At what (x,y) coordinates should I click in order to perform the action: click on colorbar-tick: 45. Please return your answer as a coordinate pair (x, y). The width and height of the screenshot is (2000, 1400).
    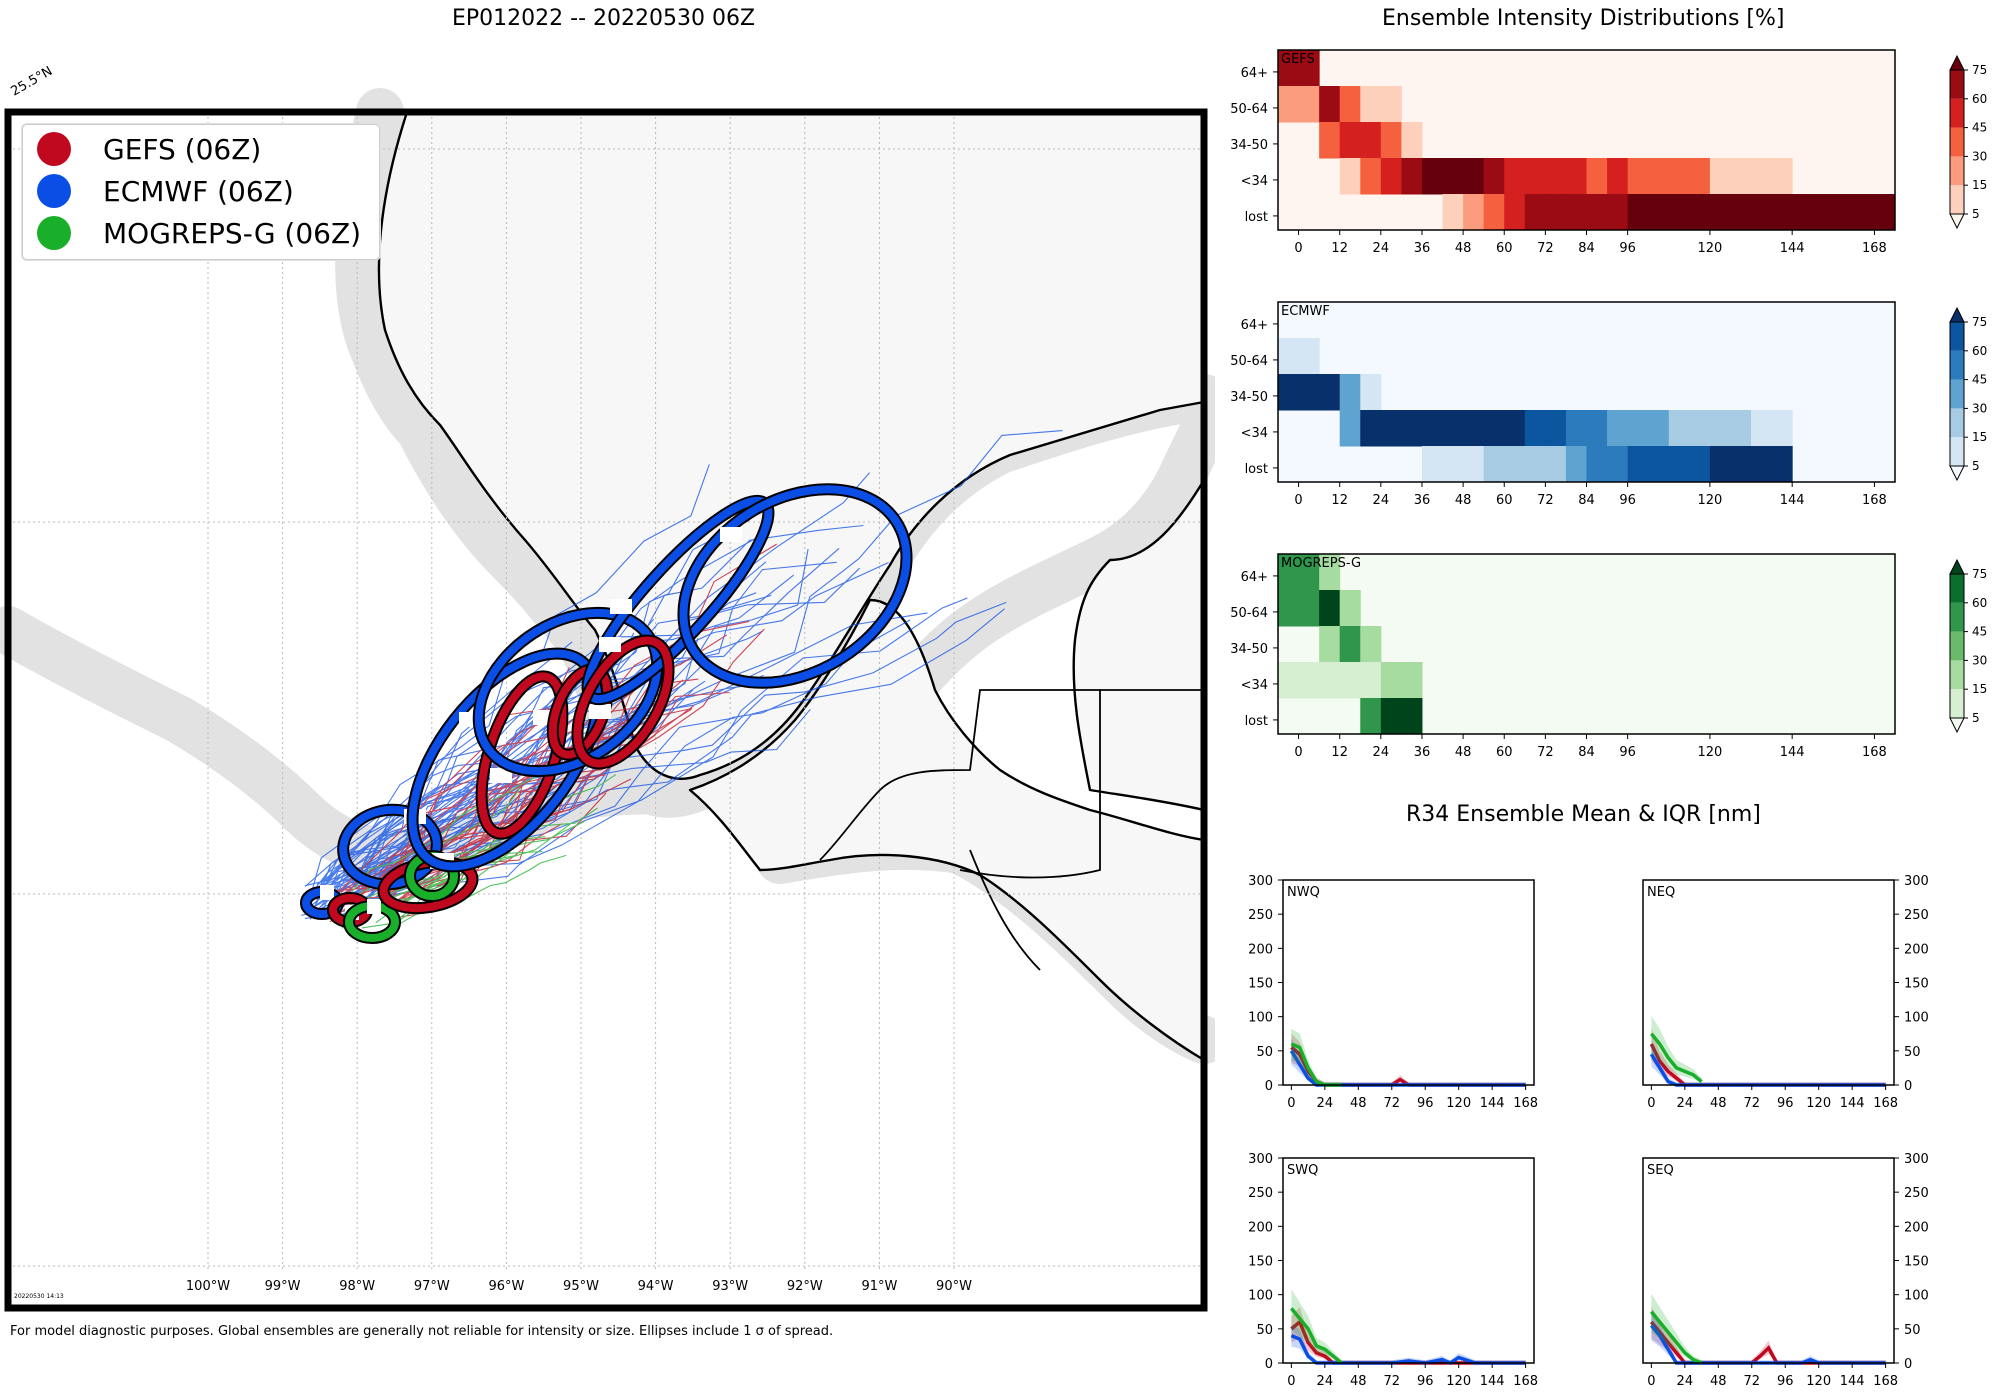
    Looking at the image, I should click on (1979, 632).